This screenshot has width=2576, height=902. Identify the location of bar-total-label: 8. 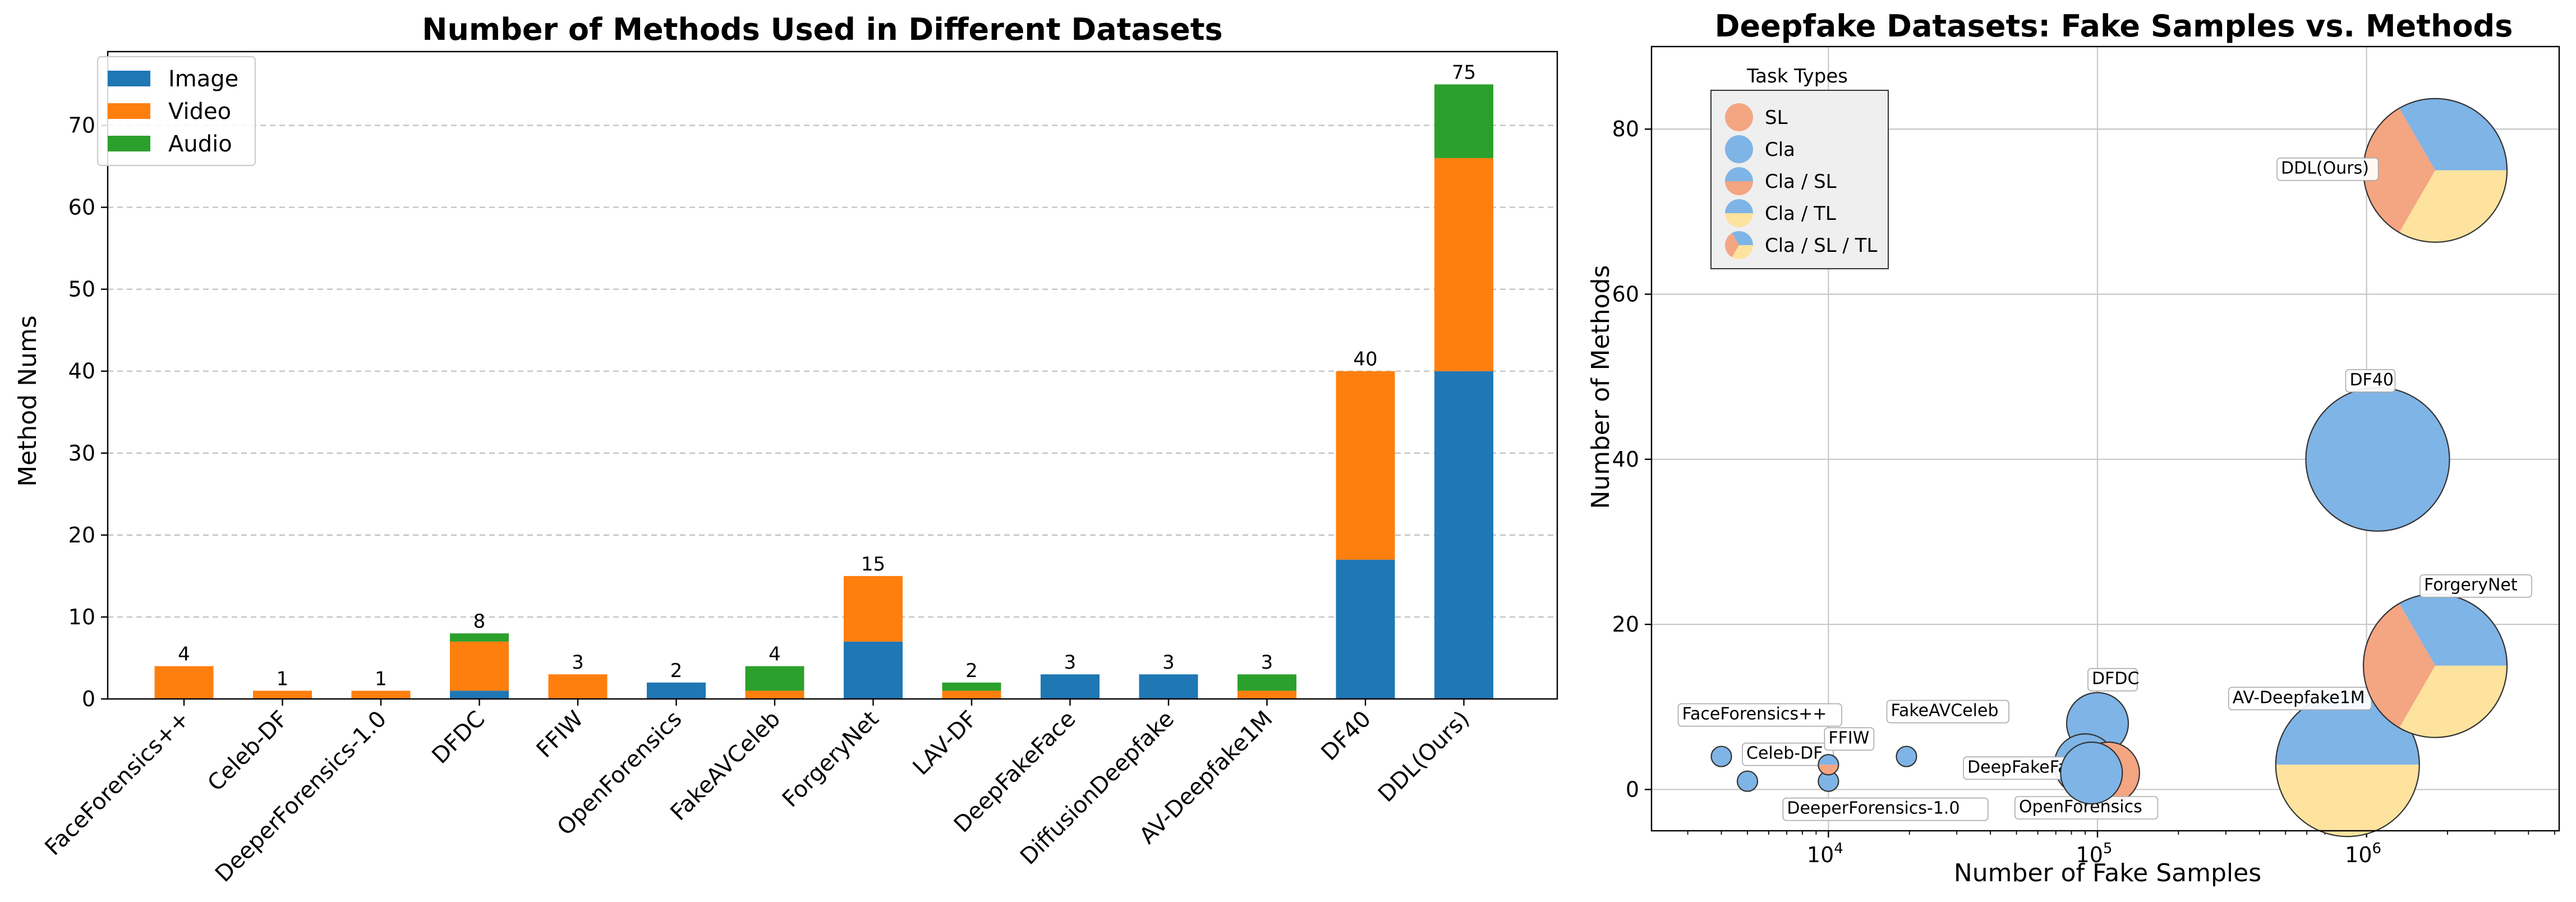
(480, 621).